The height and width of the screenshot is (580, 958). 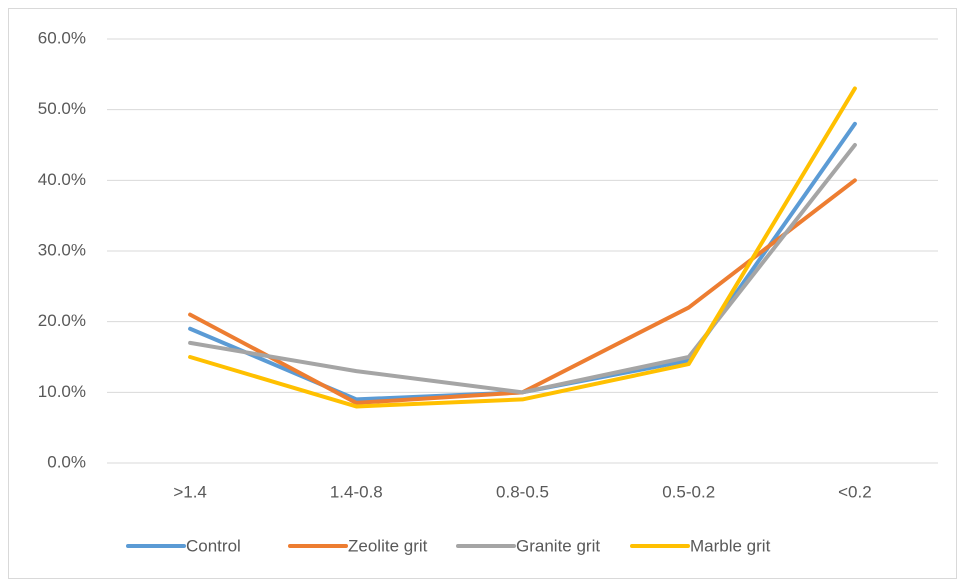 I want to click on y-tick-label: 50.0%, so click(x=62, y=108).